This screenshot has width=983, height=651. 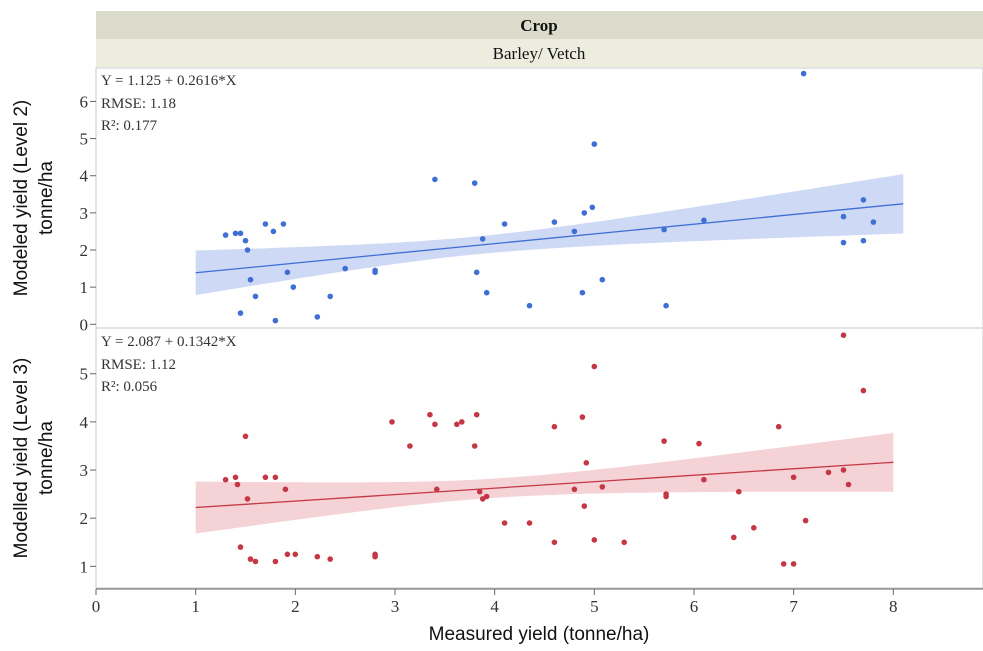 I want to click on ylabel-level2-line2: tonne/ha, so click(x=46, y=198).